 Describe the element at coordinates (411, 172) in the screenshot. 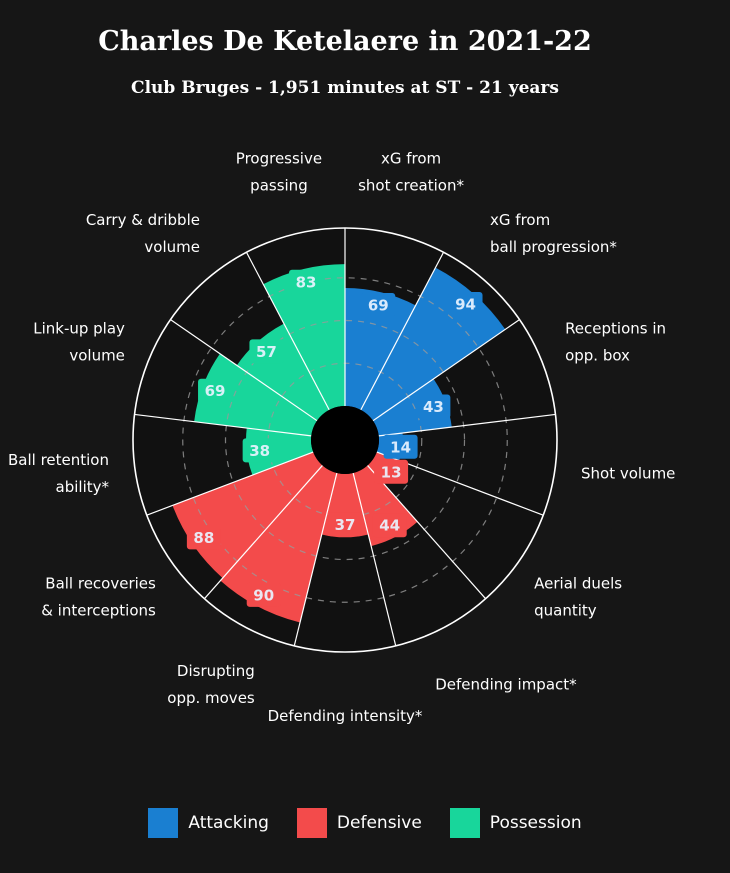

I see `metric-label-0: xG from shot creation*` at that location.